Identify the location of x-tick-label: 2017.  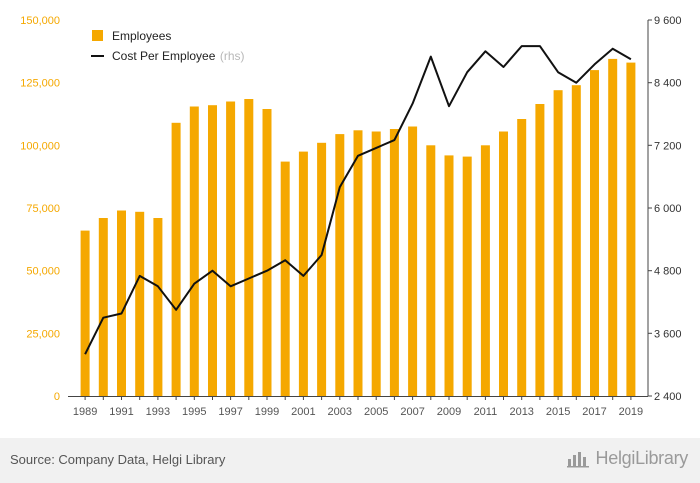
(594, 412).